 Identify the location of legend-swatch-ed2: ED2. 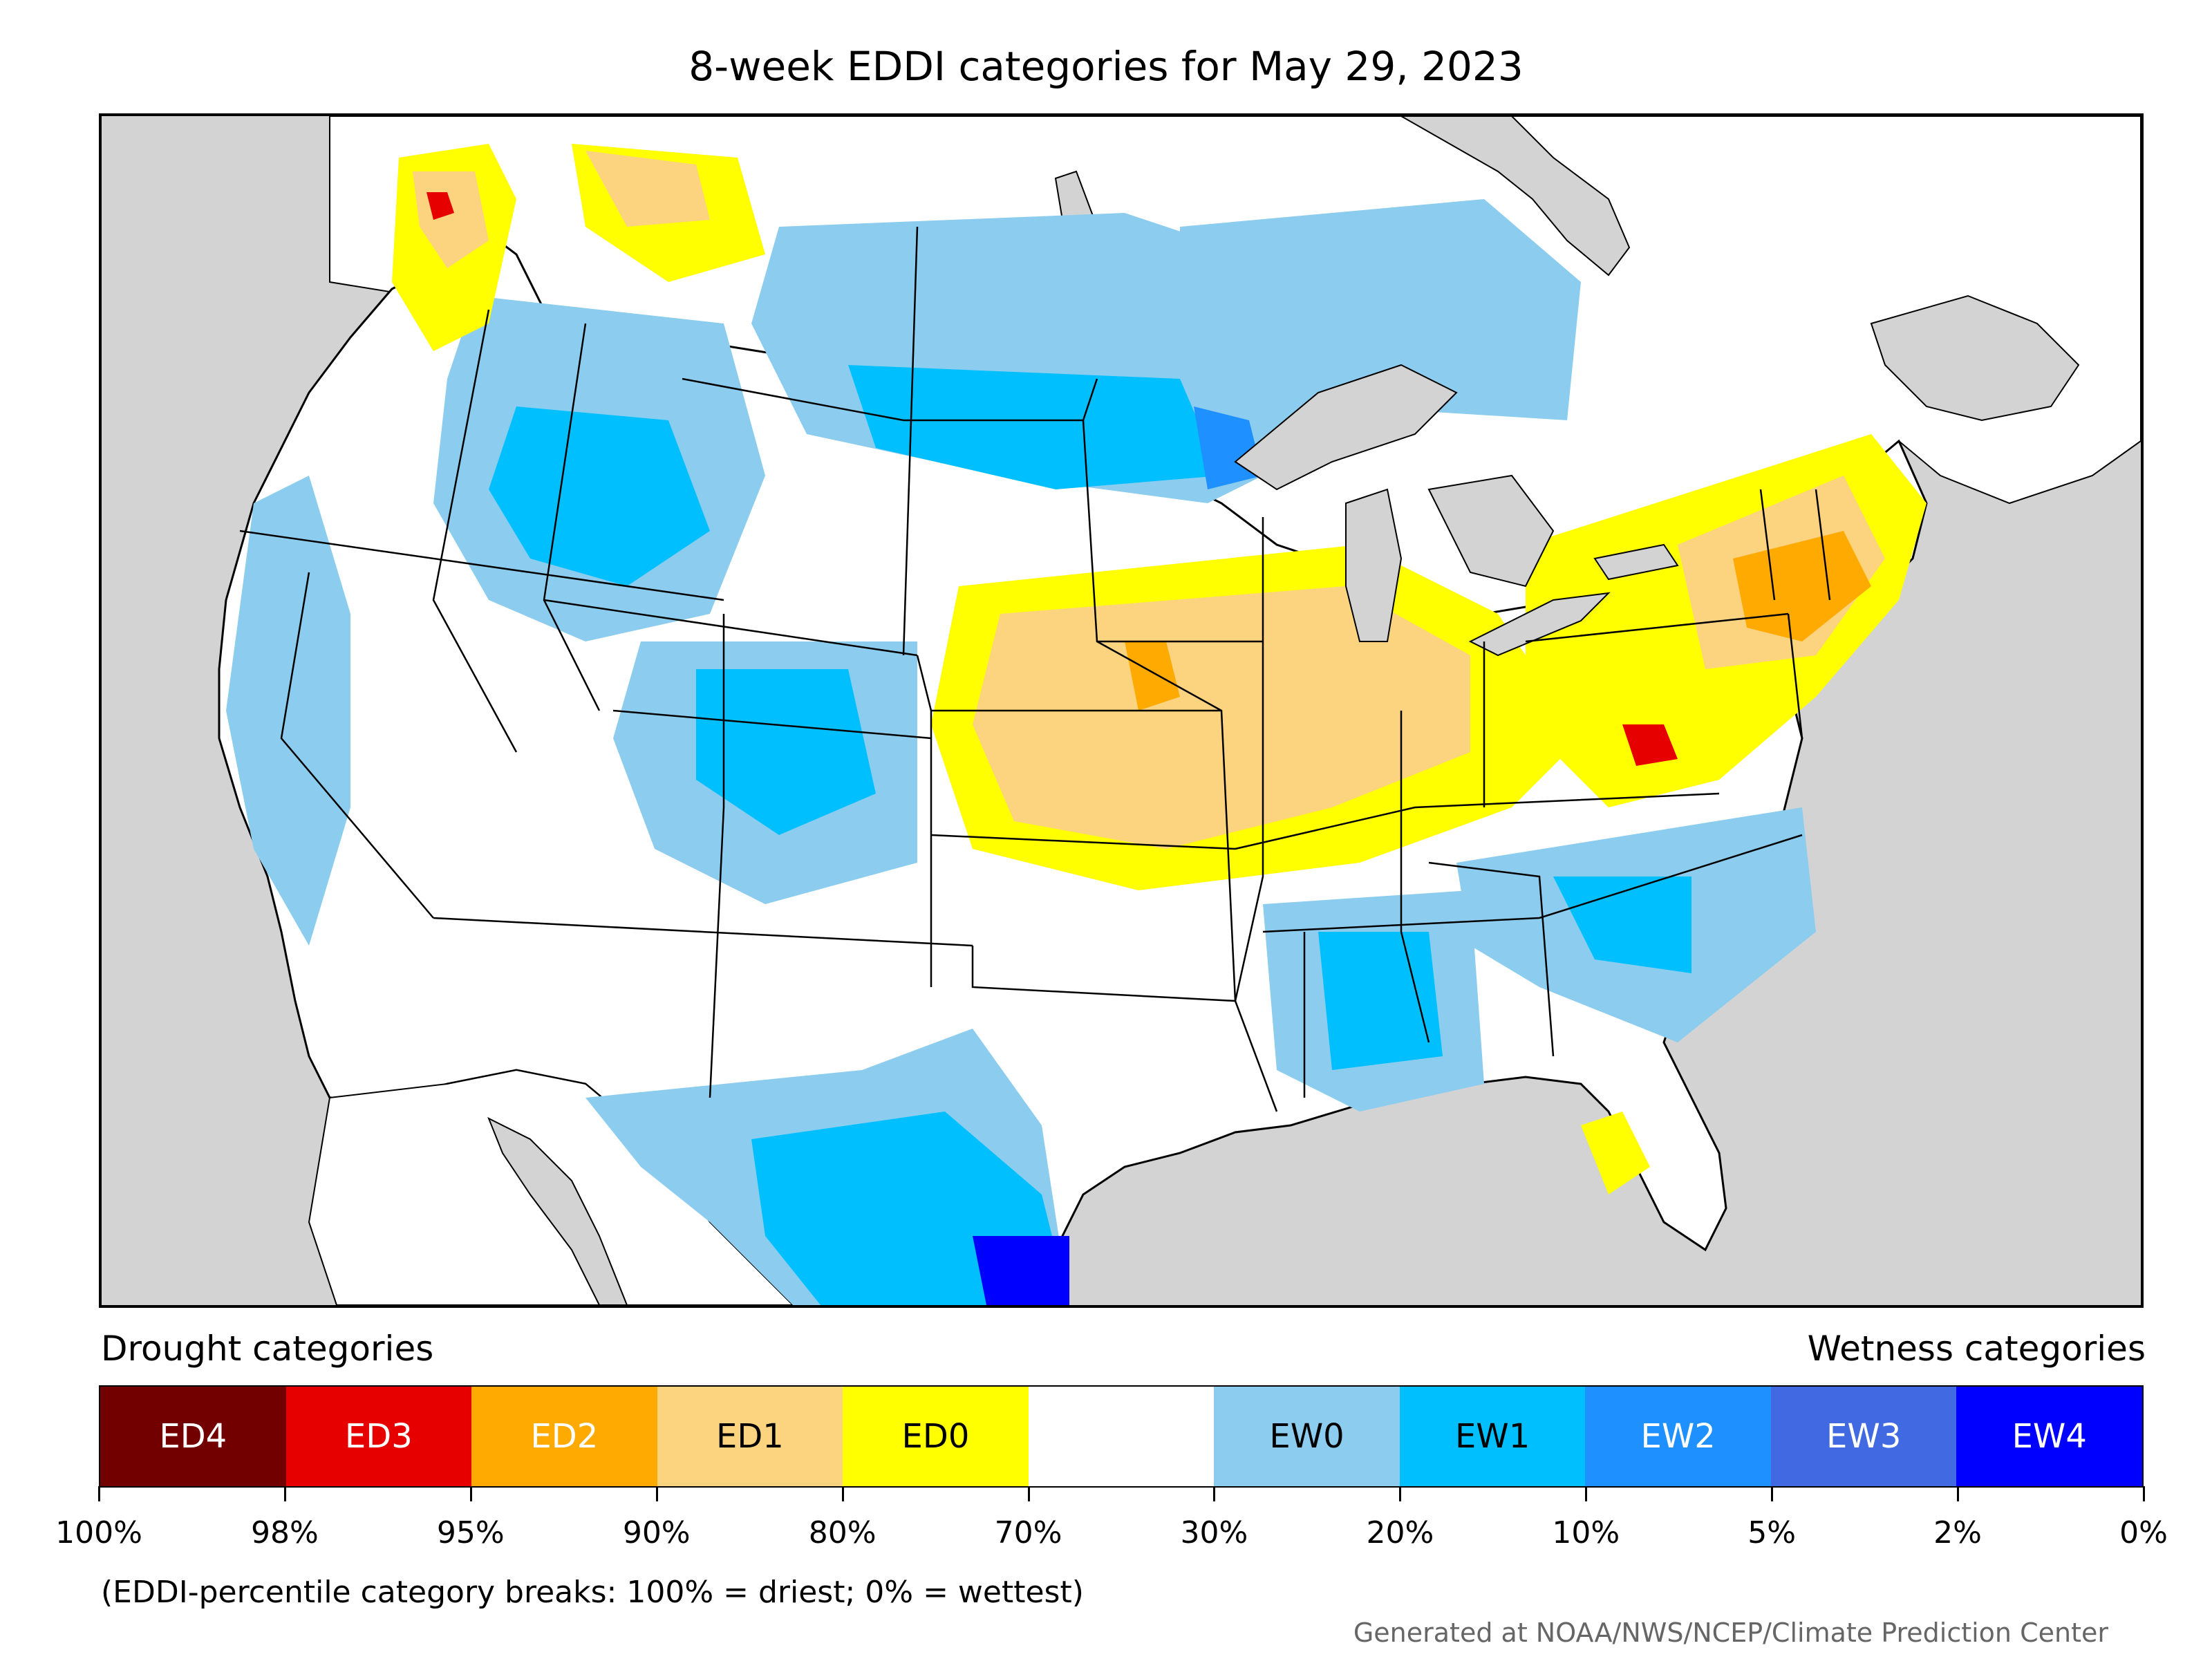
(564, 1436).